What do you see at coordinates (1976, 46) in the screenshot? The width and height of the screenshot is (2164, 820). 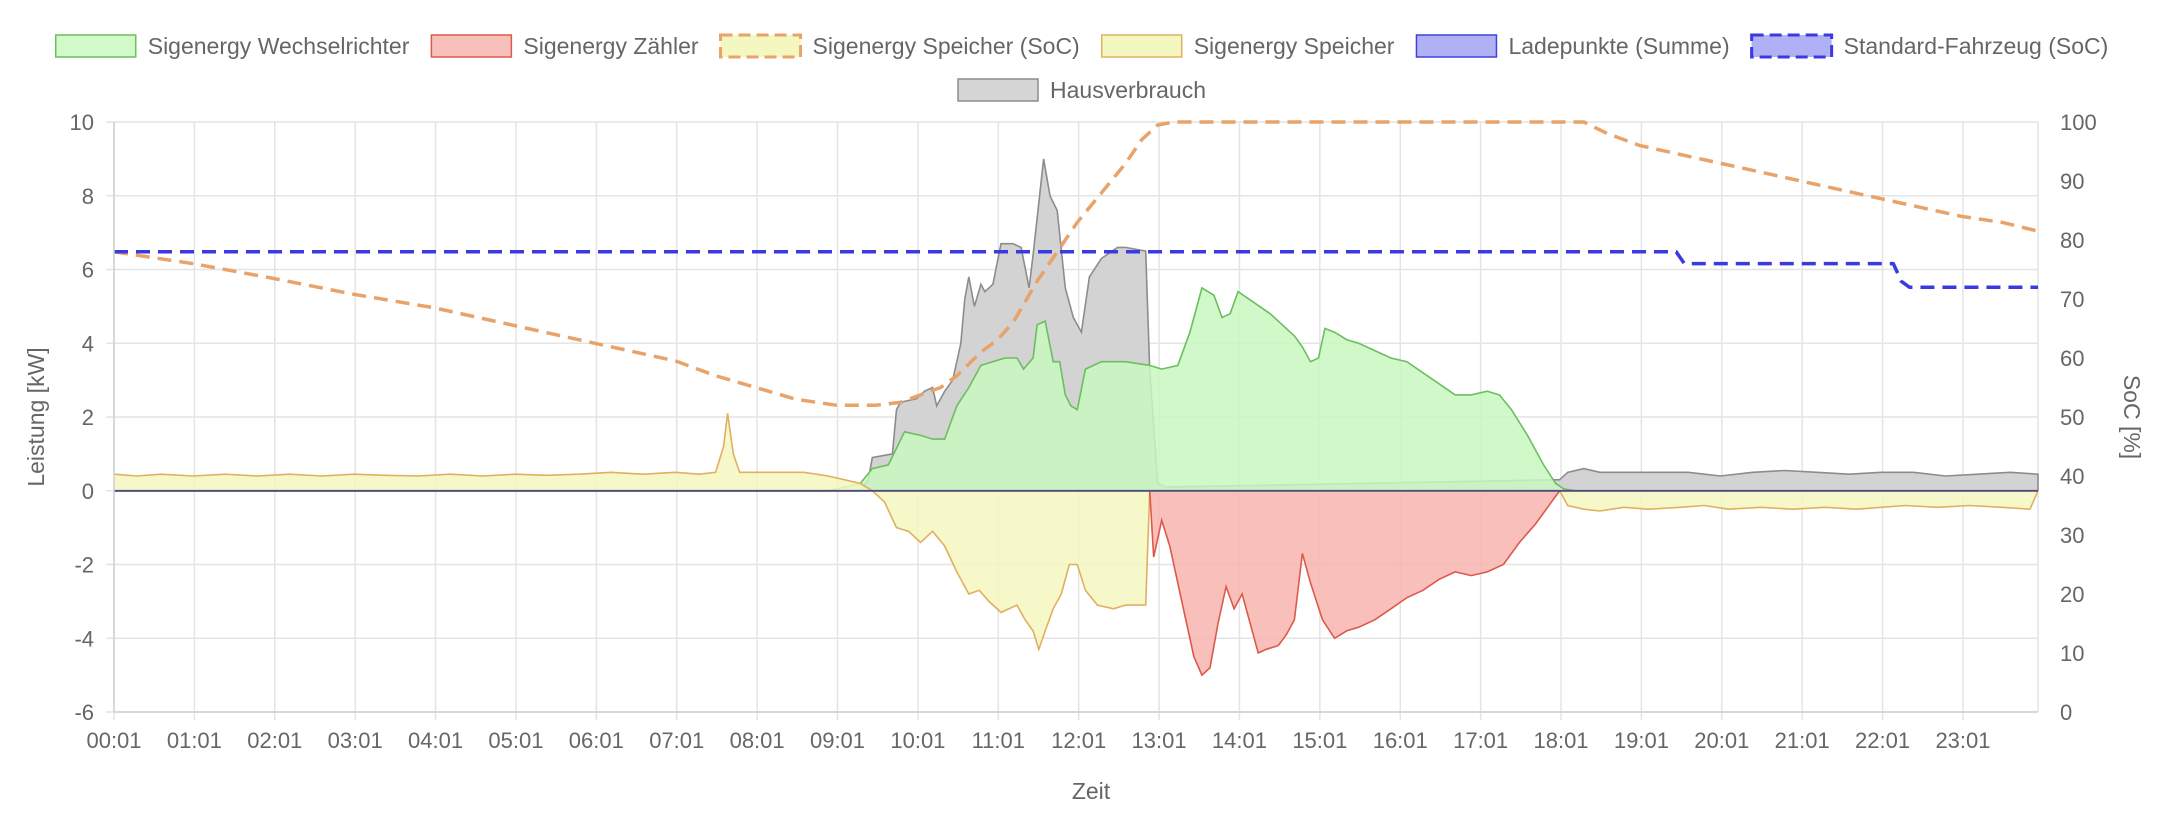 I see `legend-label: Standard-Fahrzeug (SoC)` at bounding box center [1976, 46].